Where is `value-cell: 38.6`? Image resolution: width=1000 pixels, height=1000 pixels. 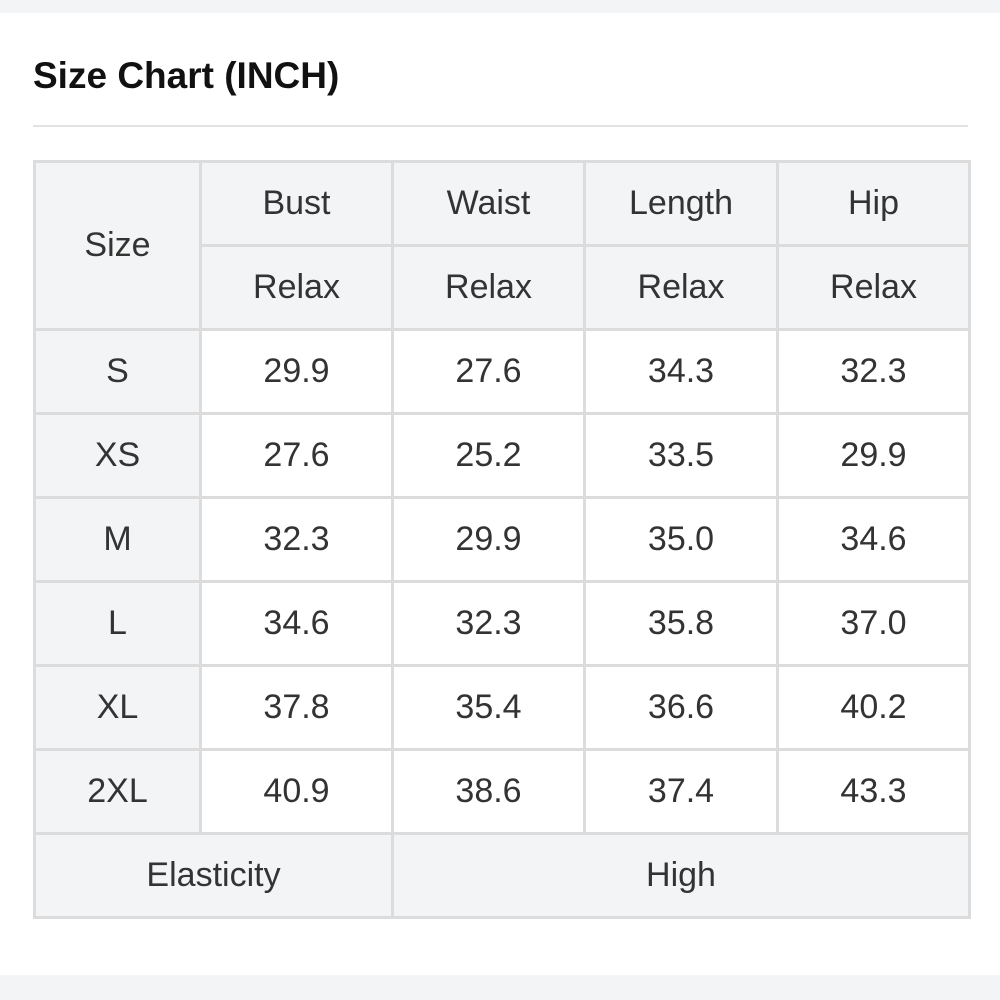 value-cell: 38.6 is located at coordinates (488, 791).